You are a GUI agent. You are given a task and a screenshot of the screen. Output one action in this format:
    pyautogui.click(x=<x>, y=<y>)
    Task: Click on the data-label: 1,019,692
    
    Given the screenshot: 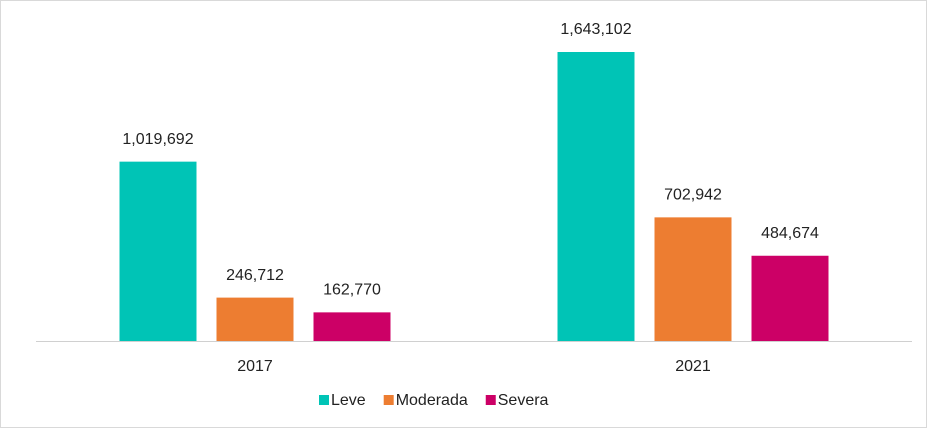 What is the action you would take?
    pyautogui.click(x=157, y=139)
    